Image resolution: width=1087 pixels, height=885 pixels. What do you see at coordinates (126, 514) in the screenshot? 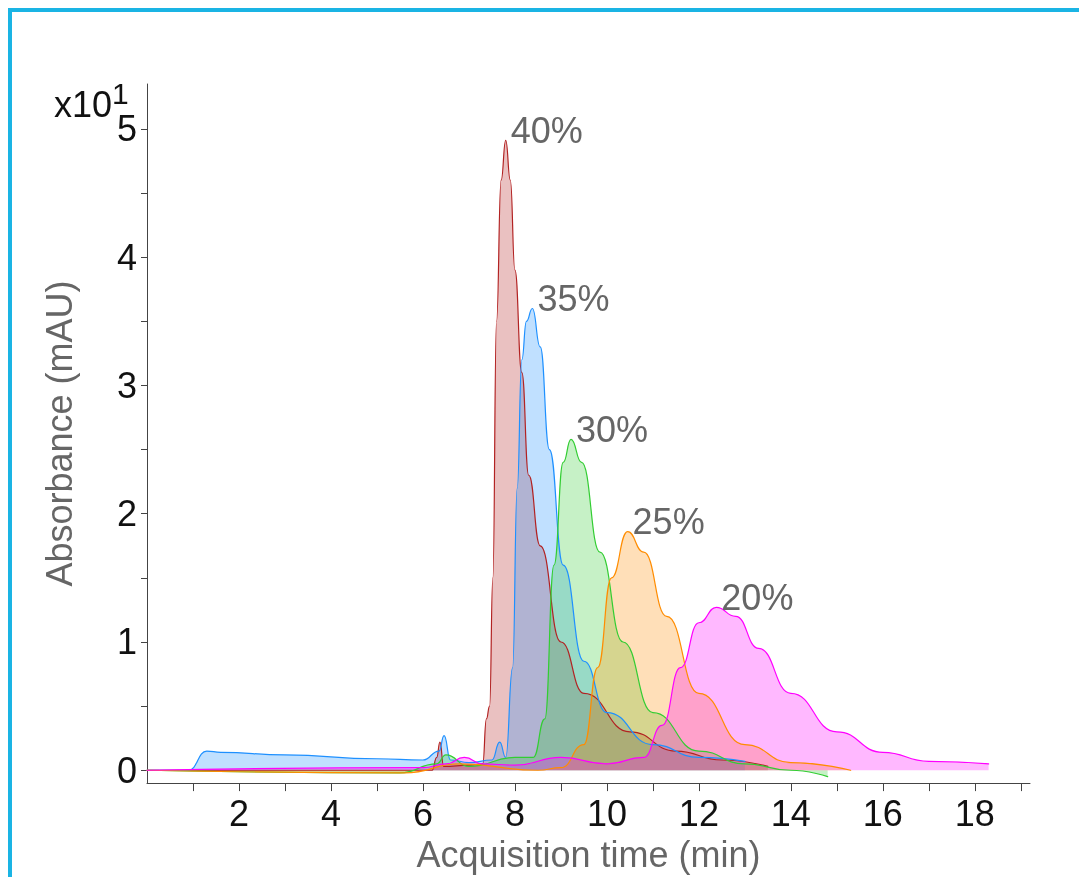
I see `y-tick-label: 2` at bounding box center [126, 514].